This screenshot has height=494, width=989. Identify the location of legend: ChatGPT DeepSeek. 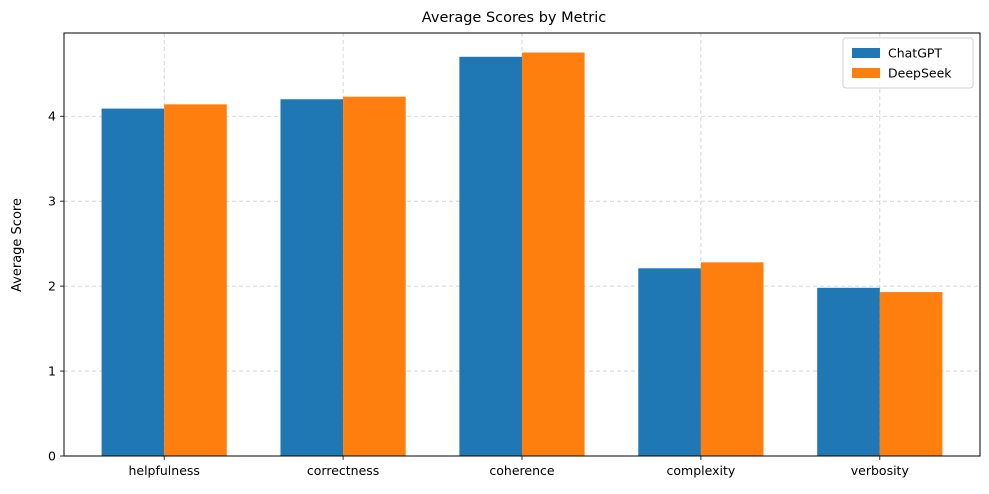
(908, 63).